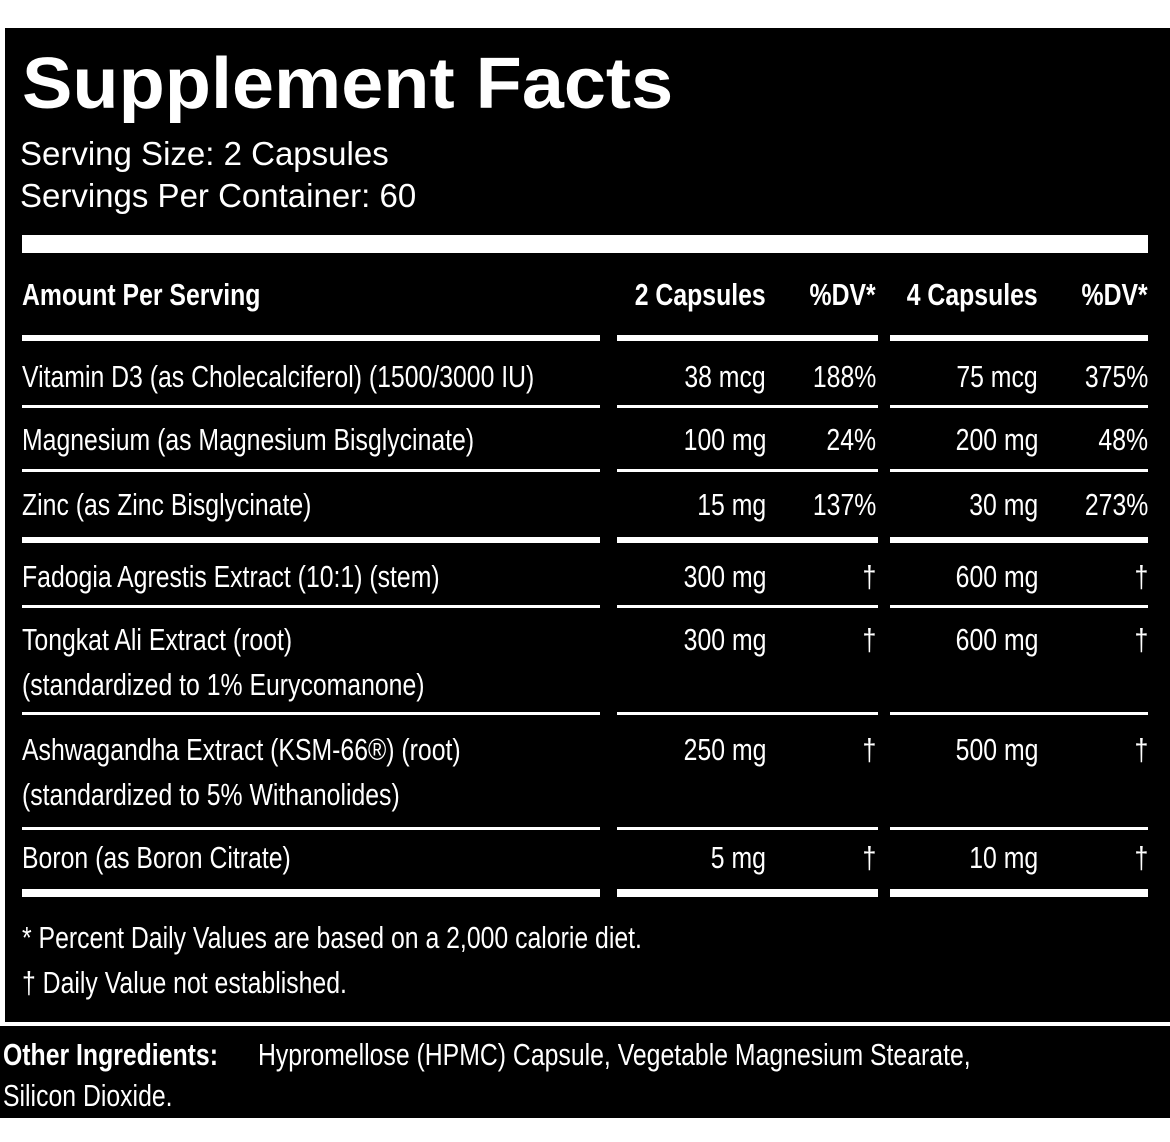 The height and width of the screenshot is (1142, 1170). Describe the element at coordinates (700, 294) in the screenshot. I see `column-header: 2 Capsules` at that location.